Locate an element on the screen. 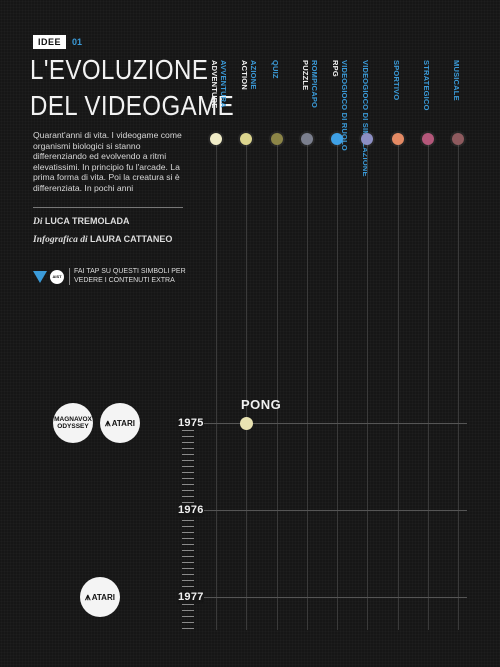  genre-label: SPORTIVO is located at coordinates (396, 80).